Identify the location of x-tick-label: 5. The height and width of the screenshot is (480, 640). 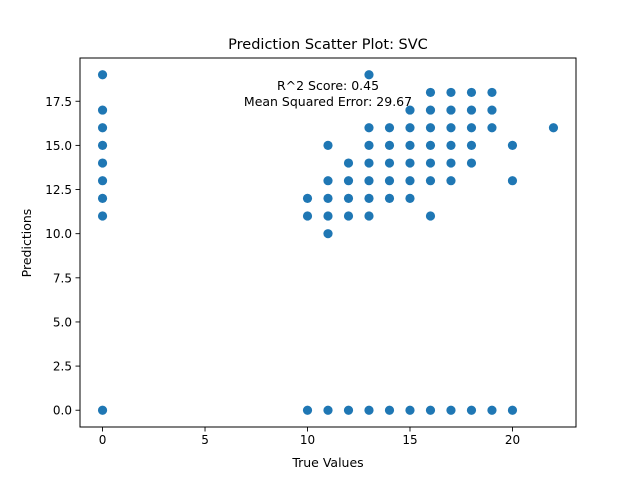
(205, 440).